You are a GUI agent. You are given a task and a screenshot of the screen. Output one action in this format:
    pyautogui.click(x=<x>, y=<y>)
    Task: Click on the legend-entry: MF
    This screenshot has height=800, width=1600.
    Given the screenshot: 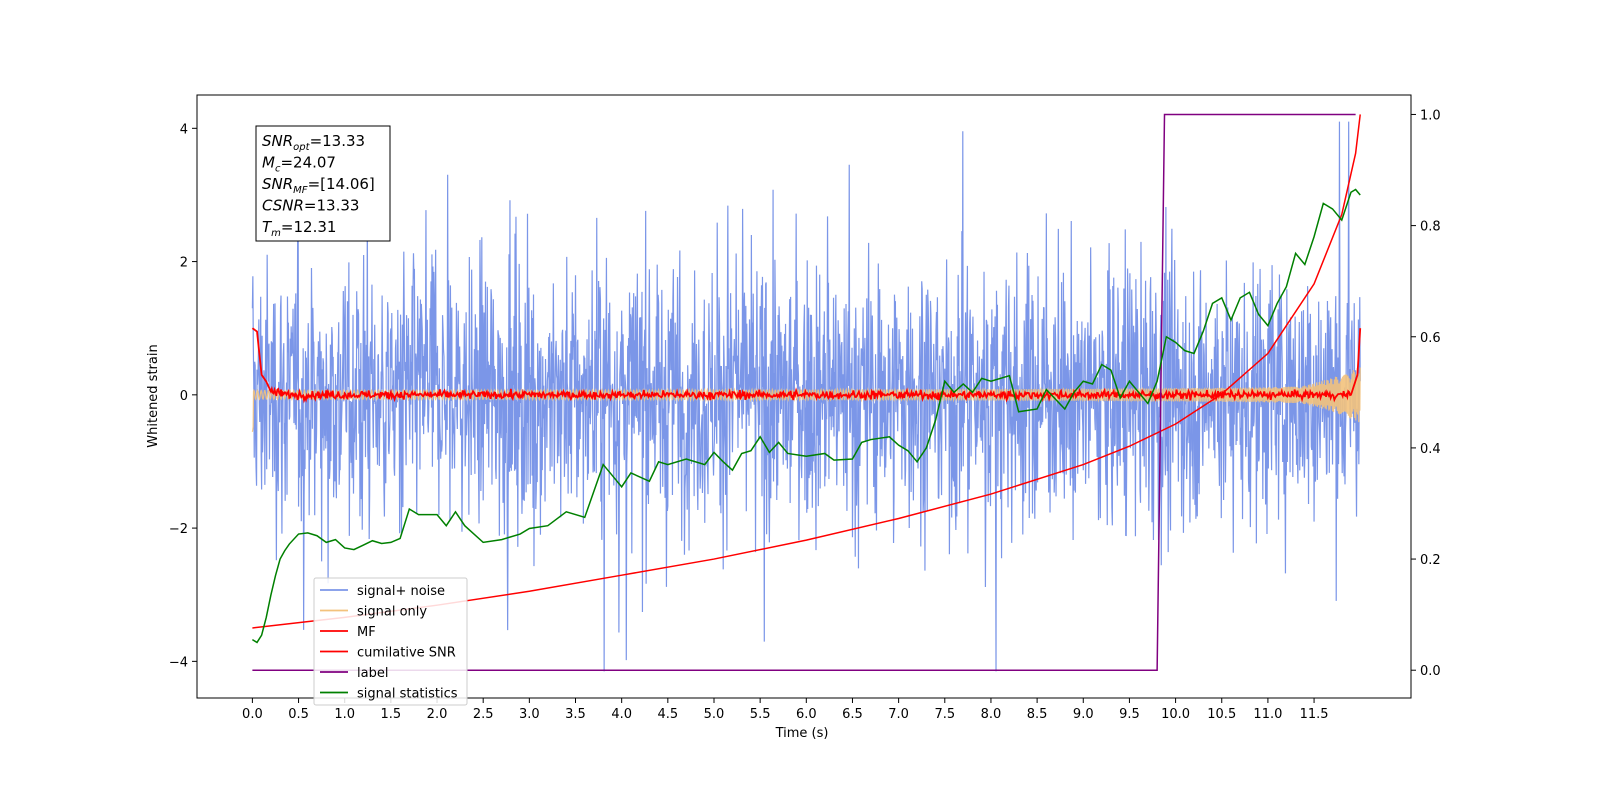 What is the action you would take?
    pyautogui.click(x=366, y=632)
    